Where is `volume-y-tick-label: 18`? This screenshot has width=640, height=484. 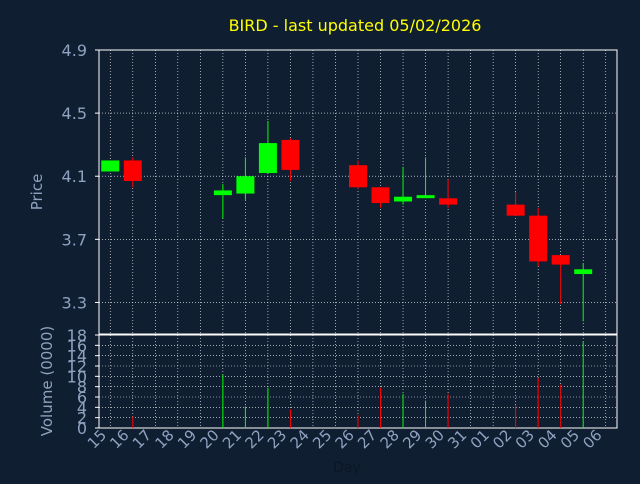 volume-y-tick-label: 18 is located at coordinates (77, 335).